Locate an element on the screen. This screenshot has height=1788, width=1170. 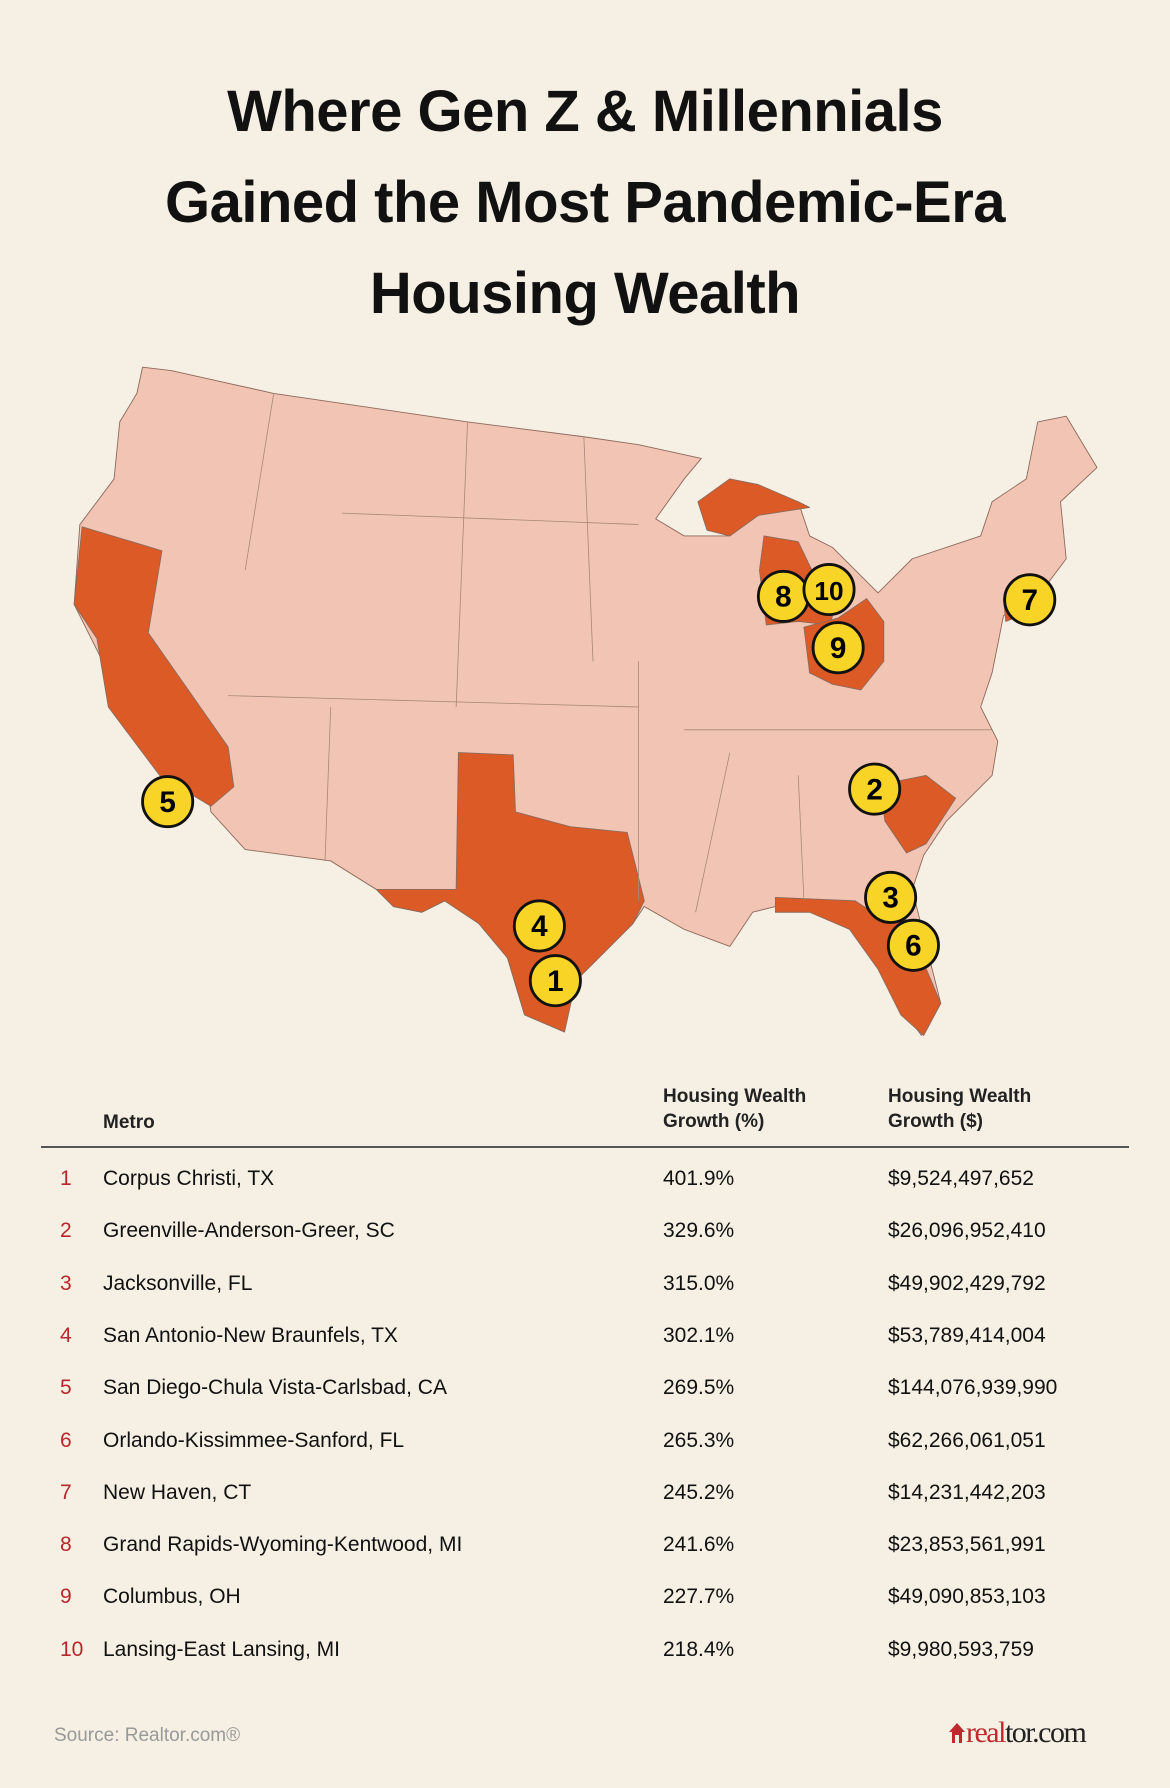
state-CA is located at coordinates (154, 666).